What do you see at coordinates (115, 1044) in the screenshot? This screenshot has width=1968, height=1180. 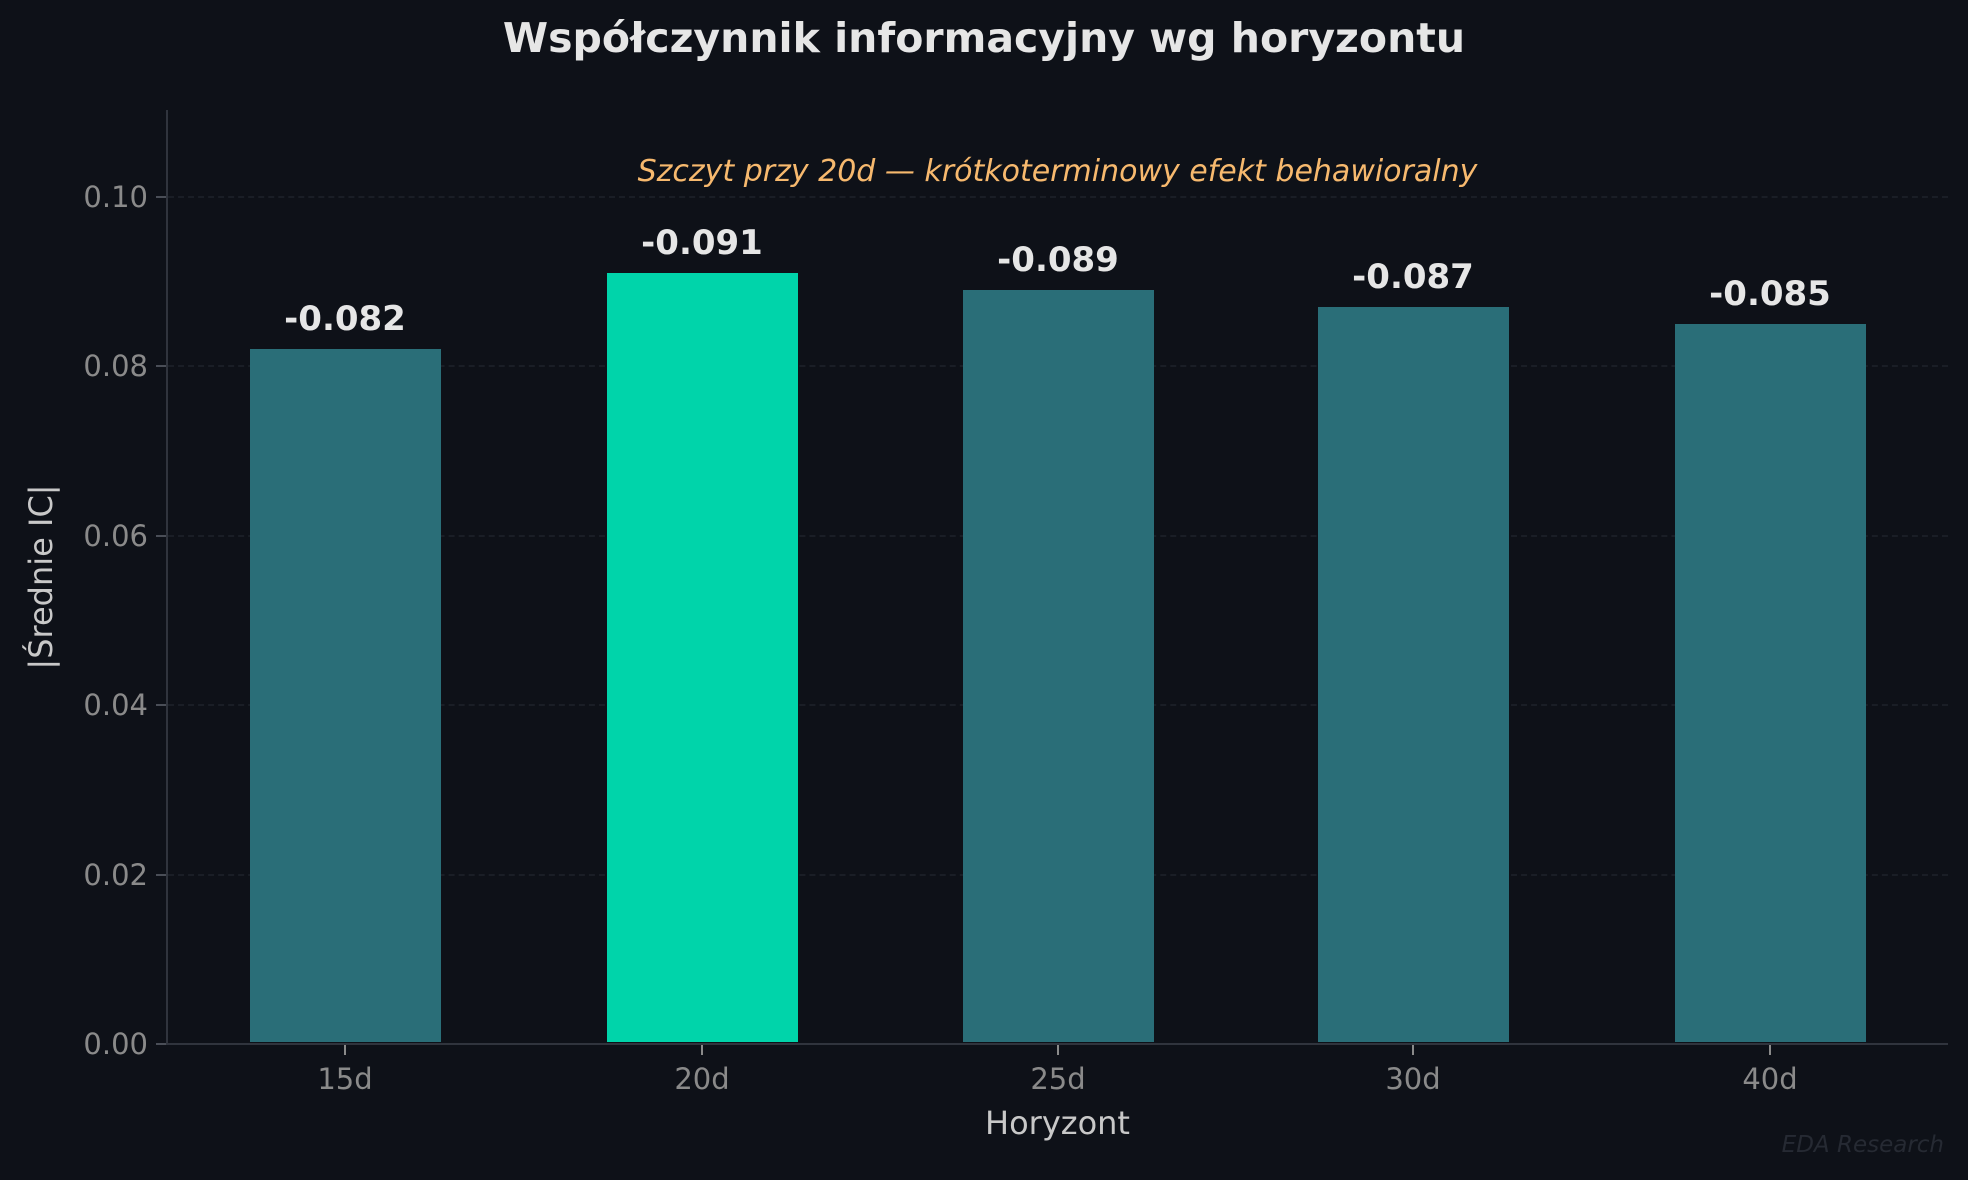 I see `y-tick-label: 0.00` at bounding box center [115, 1044].